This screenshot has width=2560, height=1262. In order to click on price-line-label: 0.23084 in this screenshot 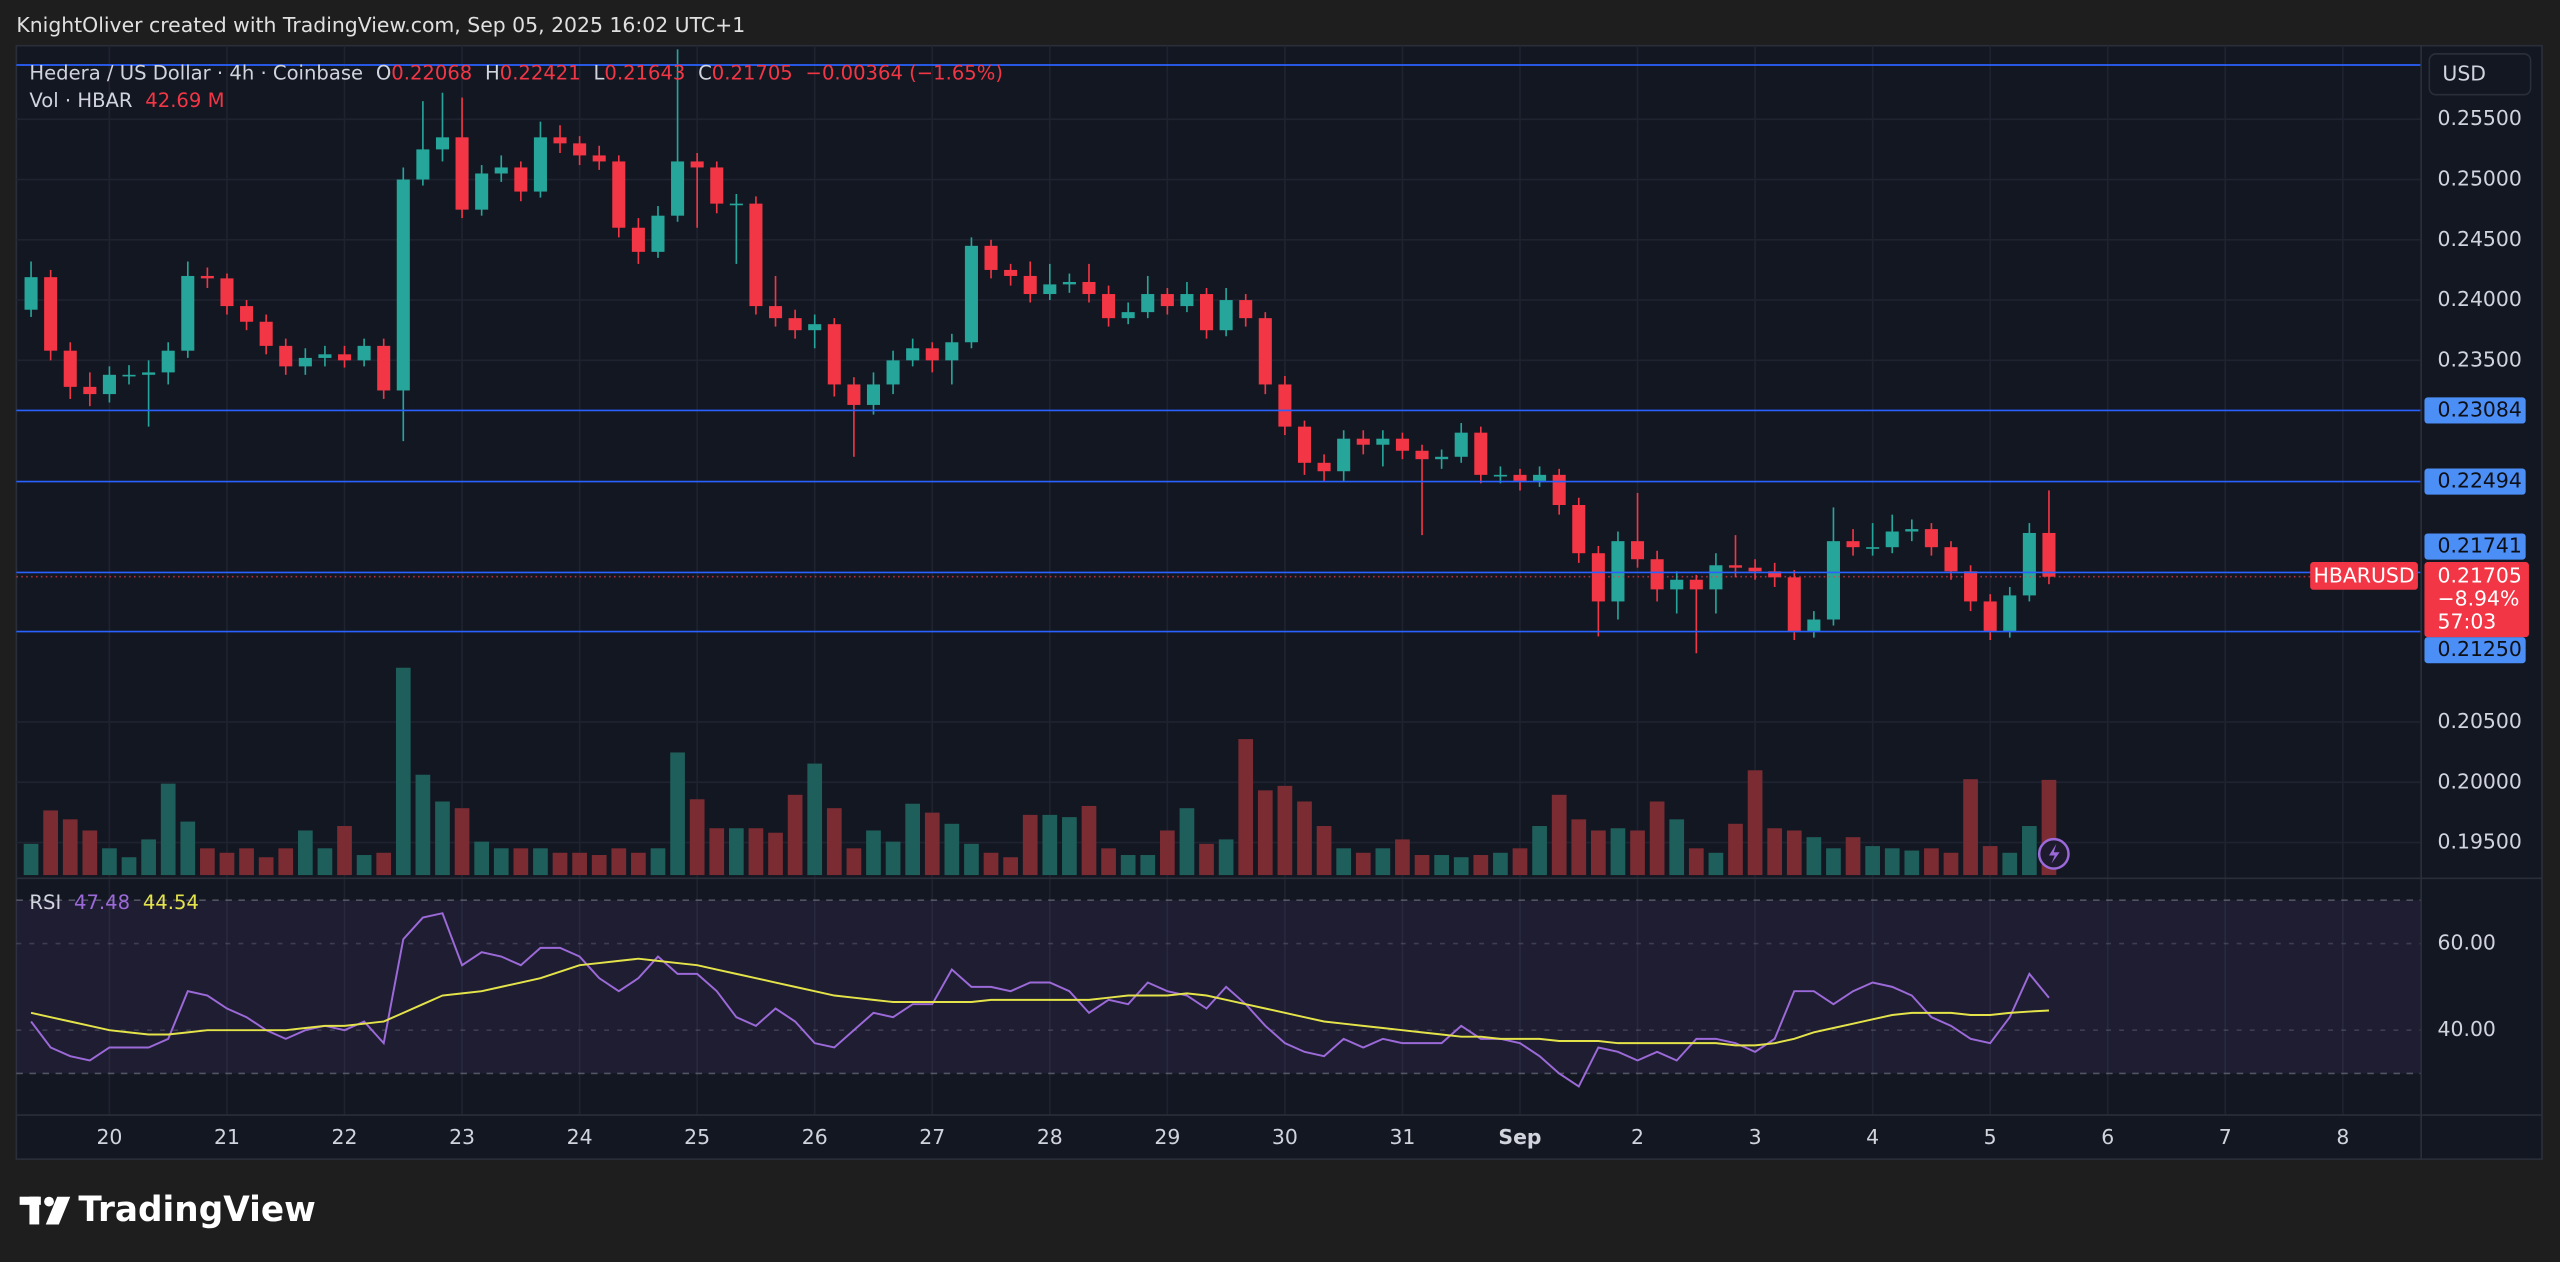, I will do `click(2480, 409)`.